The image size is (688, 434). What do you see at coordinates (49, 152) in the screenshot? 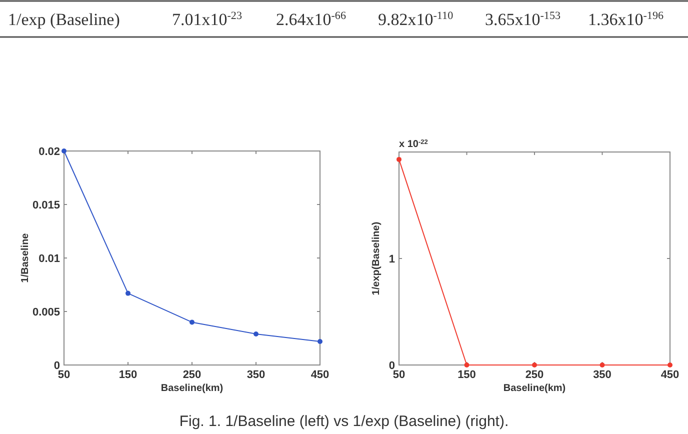
I see `y-tick-label: 0.02` at bounding box center [49, 152].